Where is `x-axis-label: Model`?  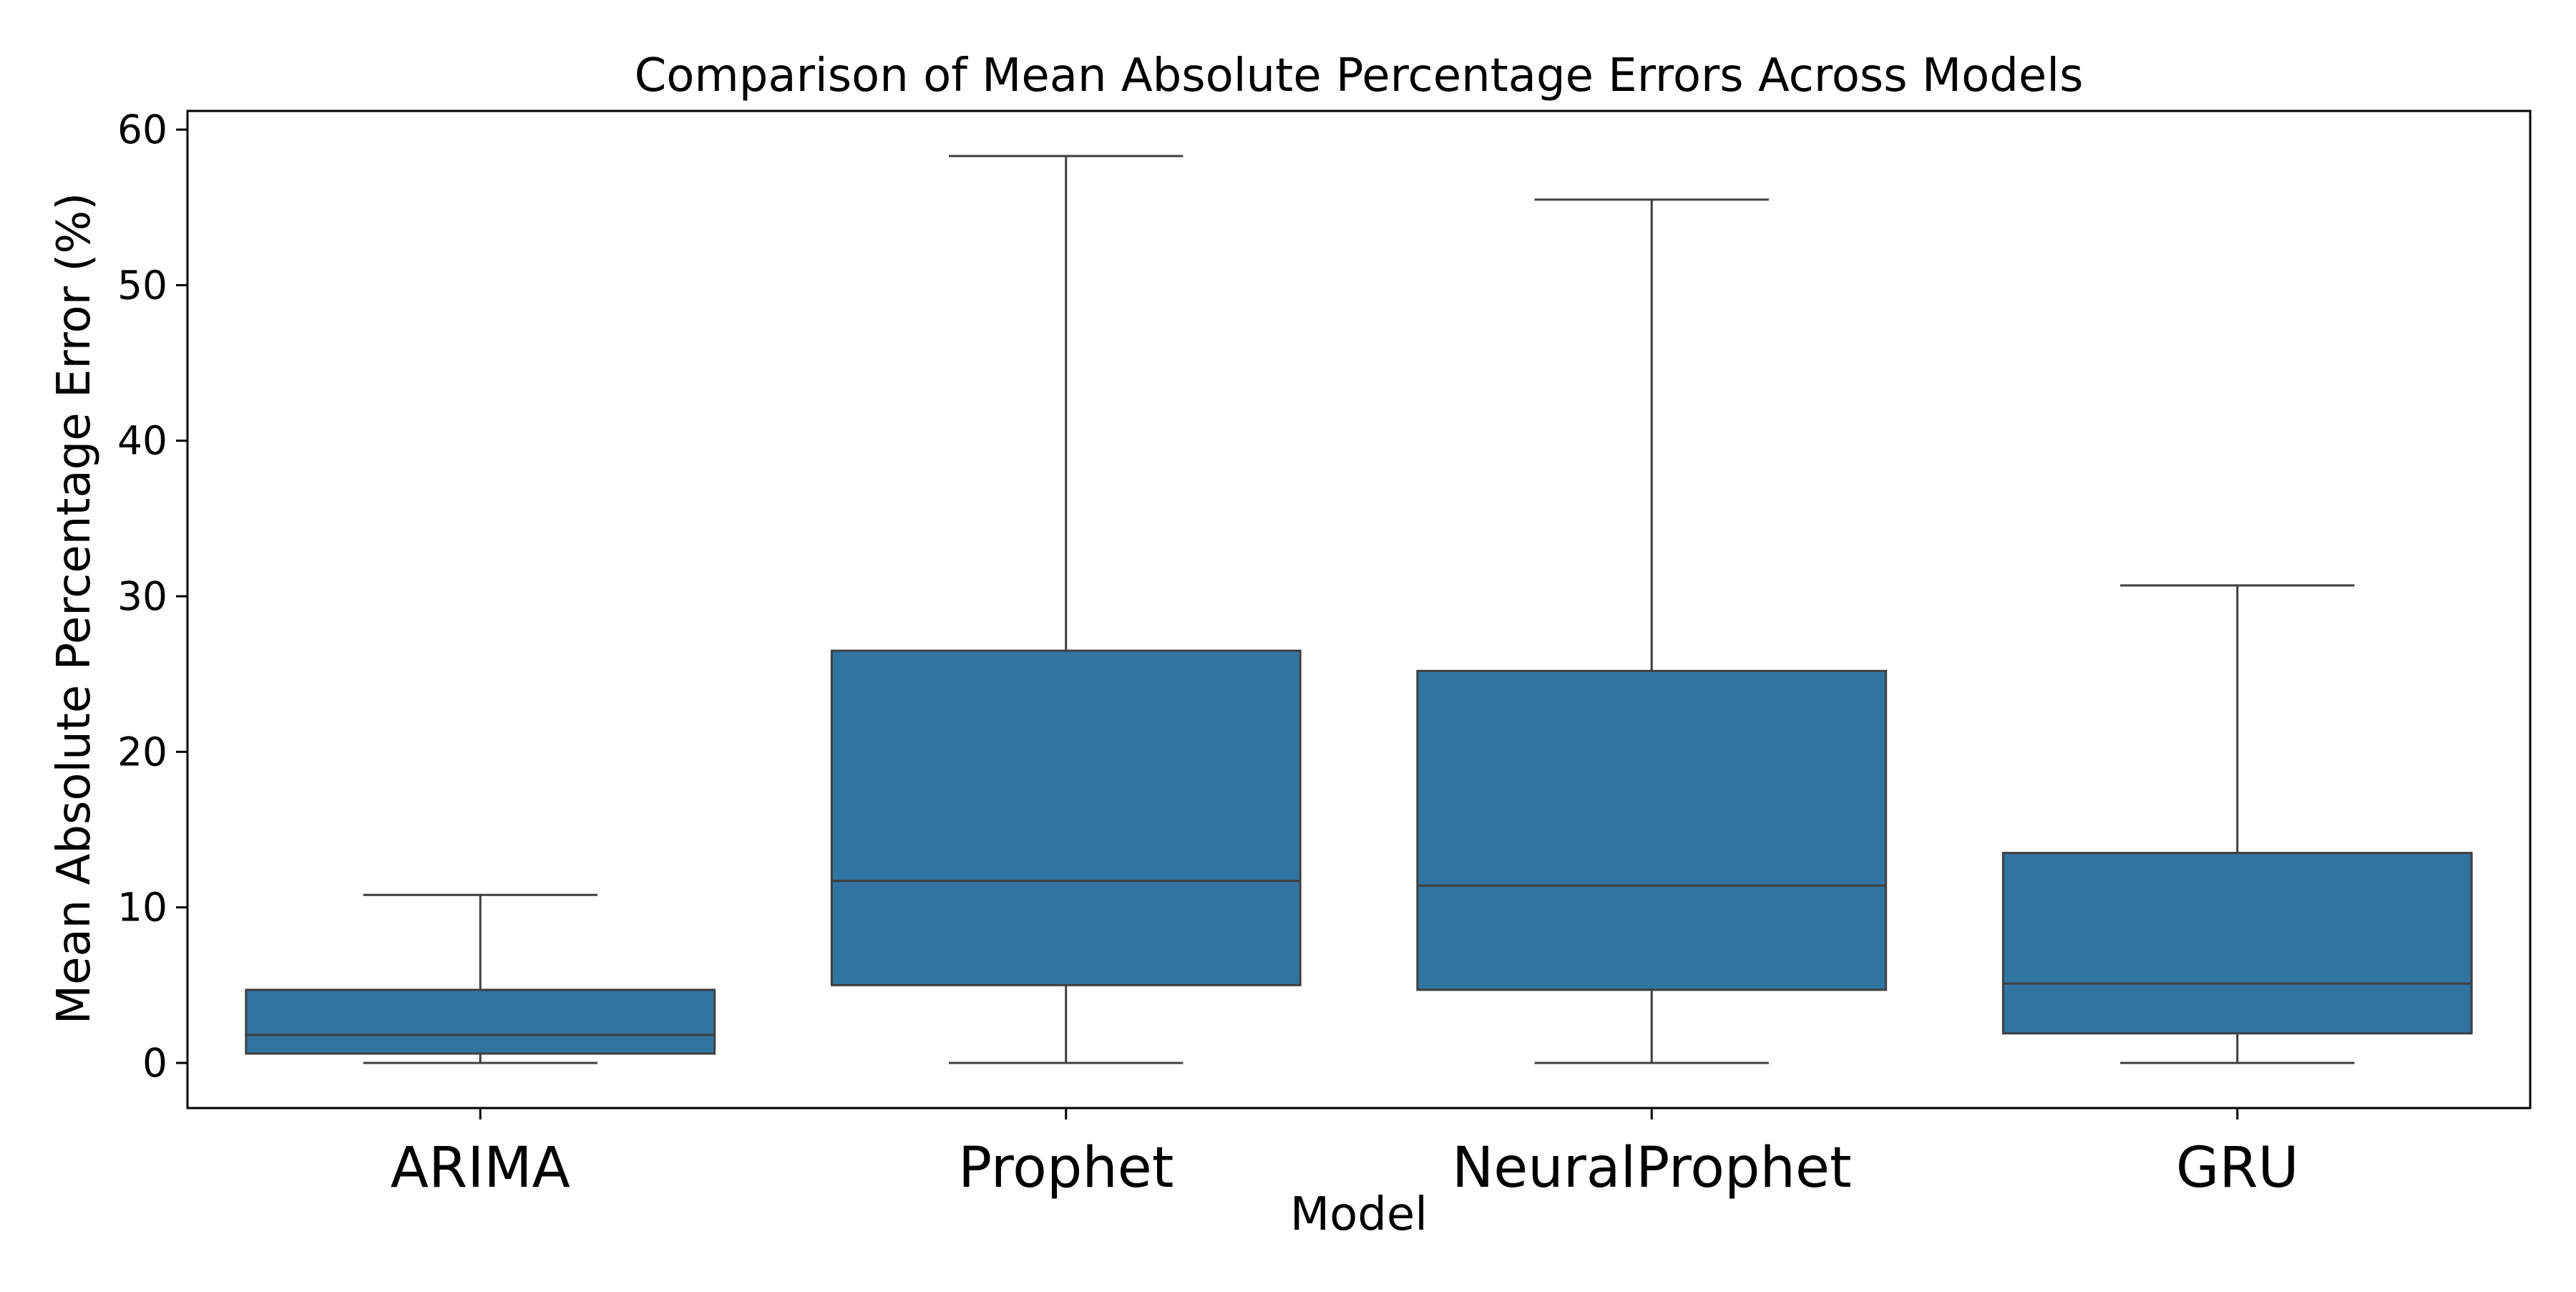 x-axis-label: Model is located at coordinates (1359, 1214).